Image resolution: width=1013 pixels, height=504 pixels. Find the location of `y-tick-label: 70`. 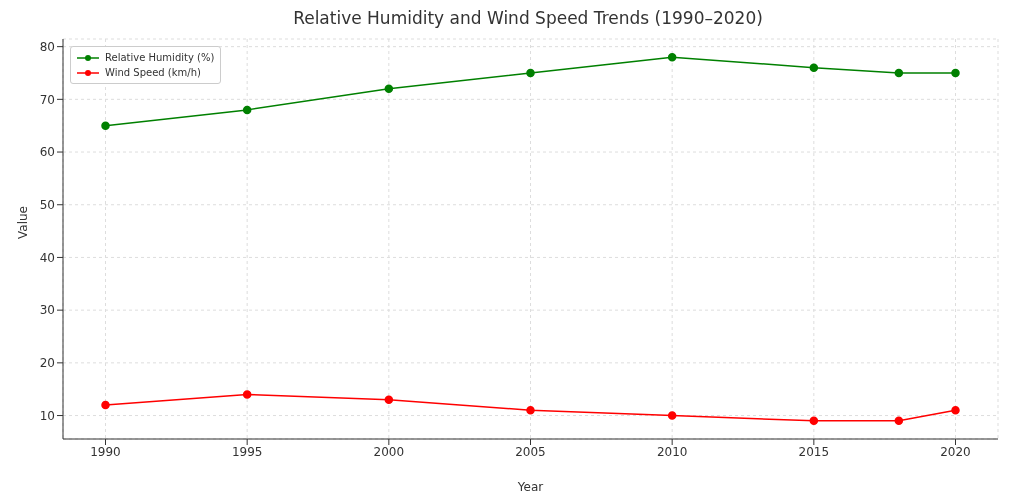

y-tick-label: 70 is located at coordinates (47, 99).